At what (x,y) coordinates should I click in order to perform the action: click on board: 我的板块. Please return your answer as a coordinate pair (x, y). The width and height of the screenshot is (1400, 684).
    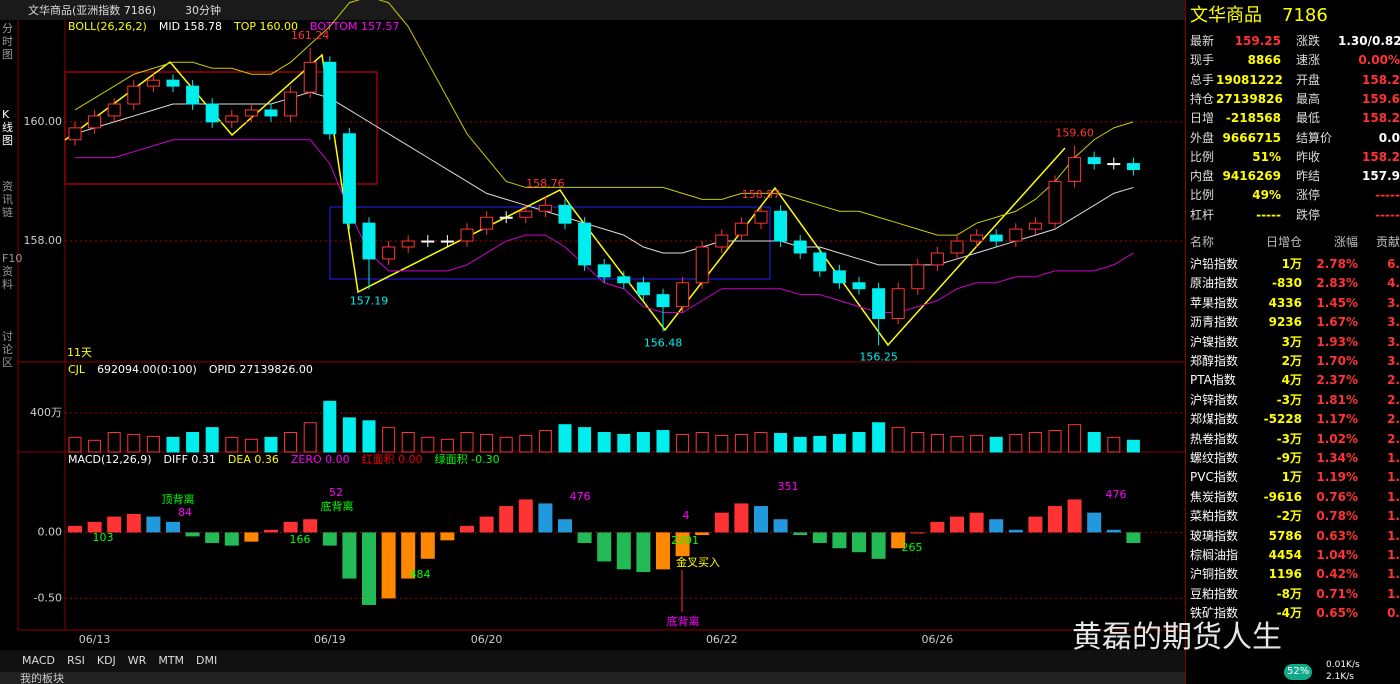
    Looking at the image, I should click on (42, 677).